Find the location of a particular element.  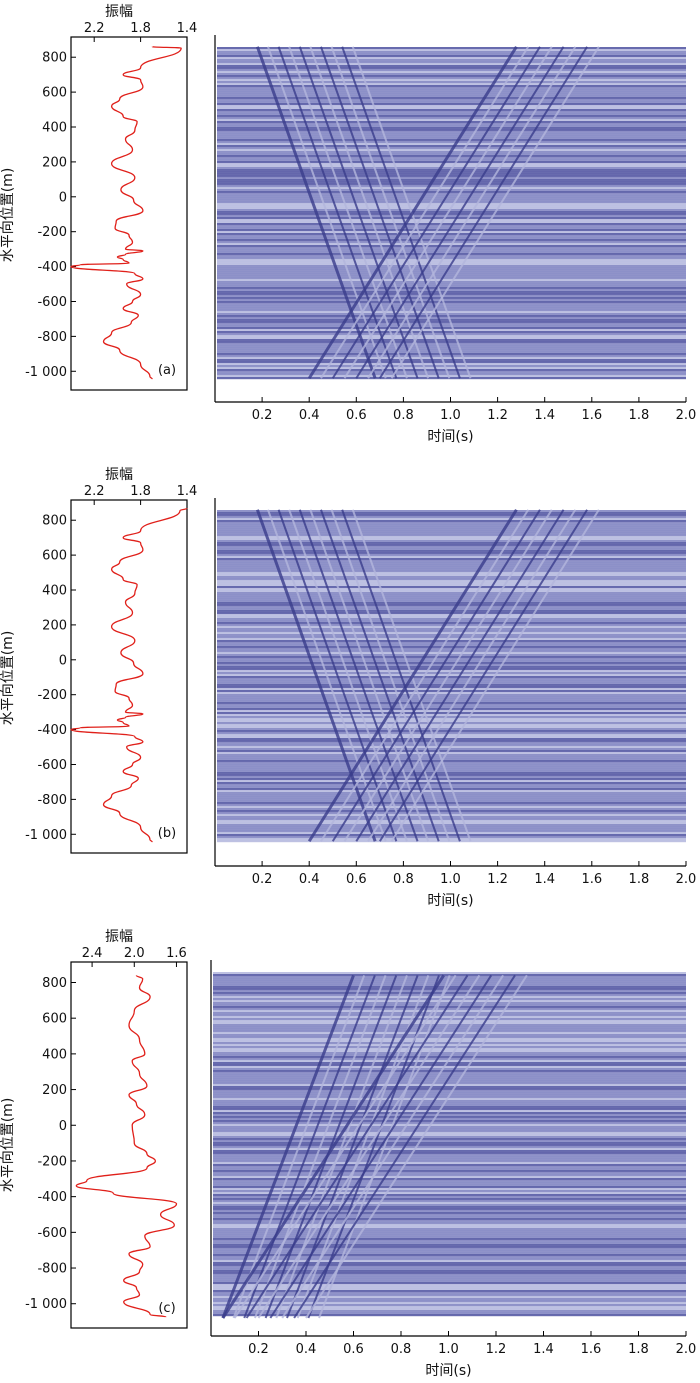

x-tick-label: 1.6 is located at coordinates (176, 953).